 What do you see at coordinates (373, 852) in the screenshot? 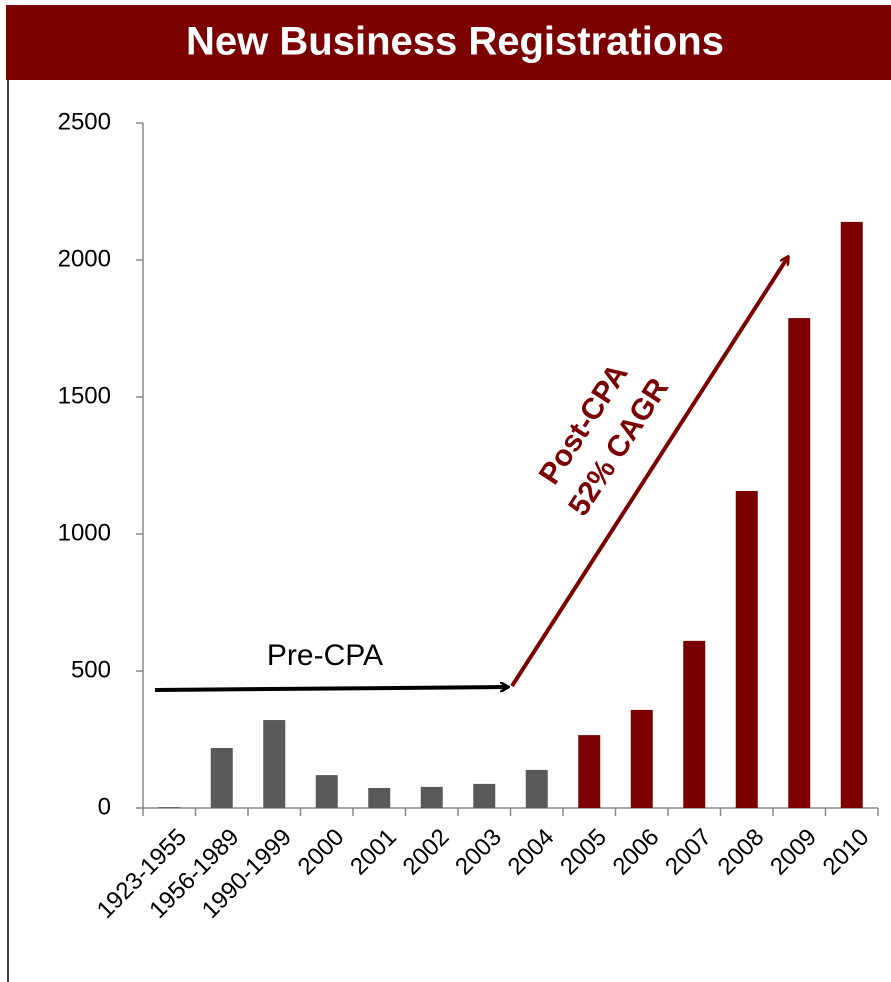
I see `x-tick-label: 2001` at bounding box center [373, 852].